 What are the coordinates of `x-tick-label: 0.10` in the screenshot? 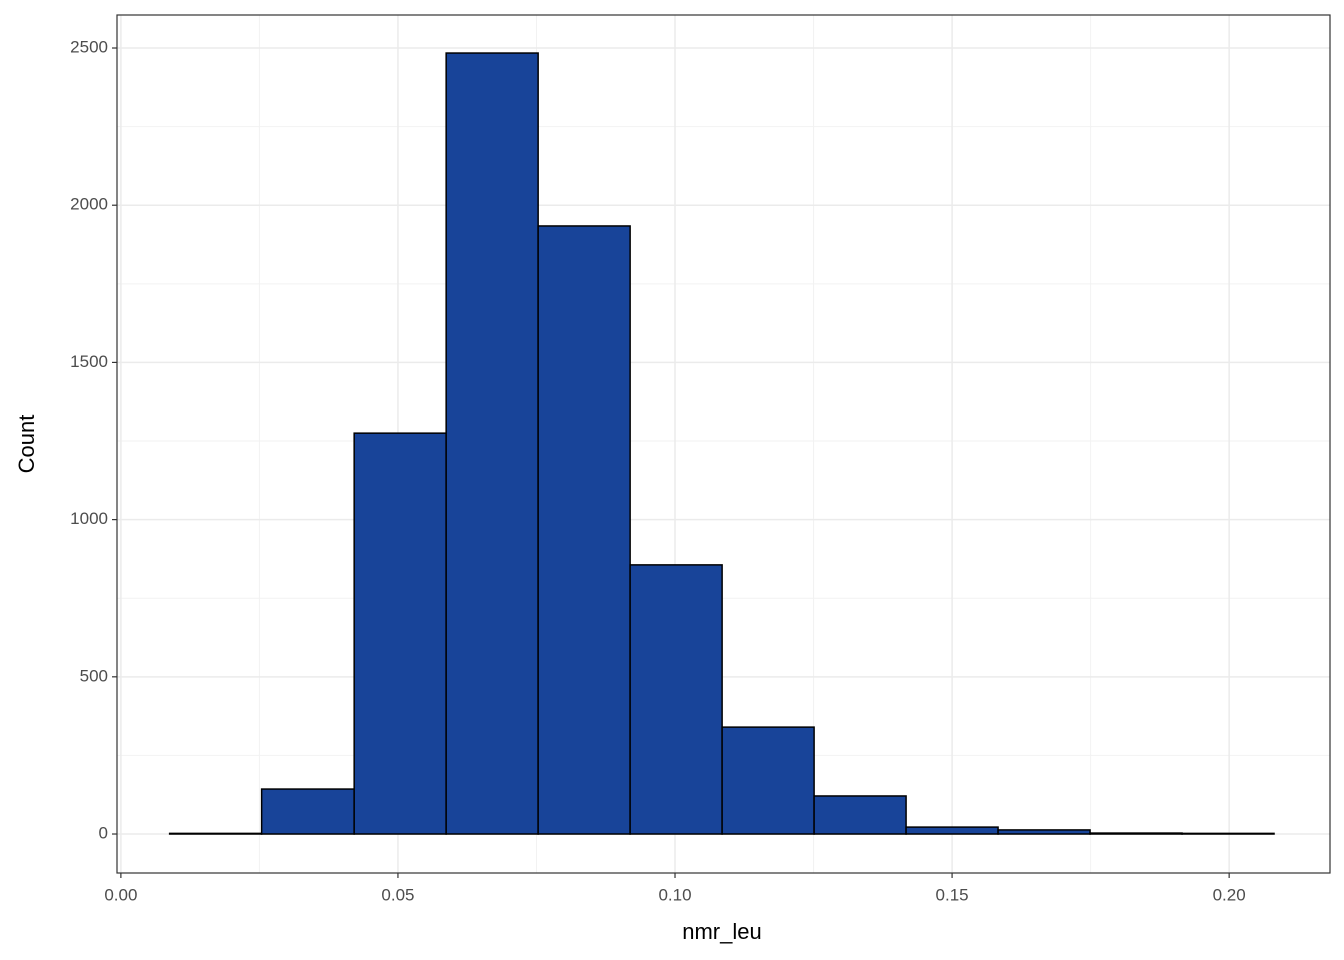 It's located at (674, 894).